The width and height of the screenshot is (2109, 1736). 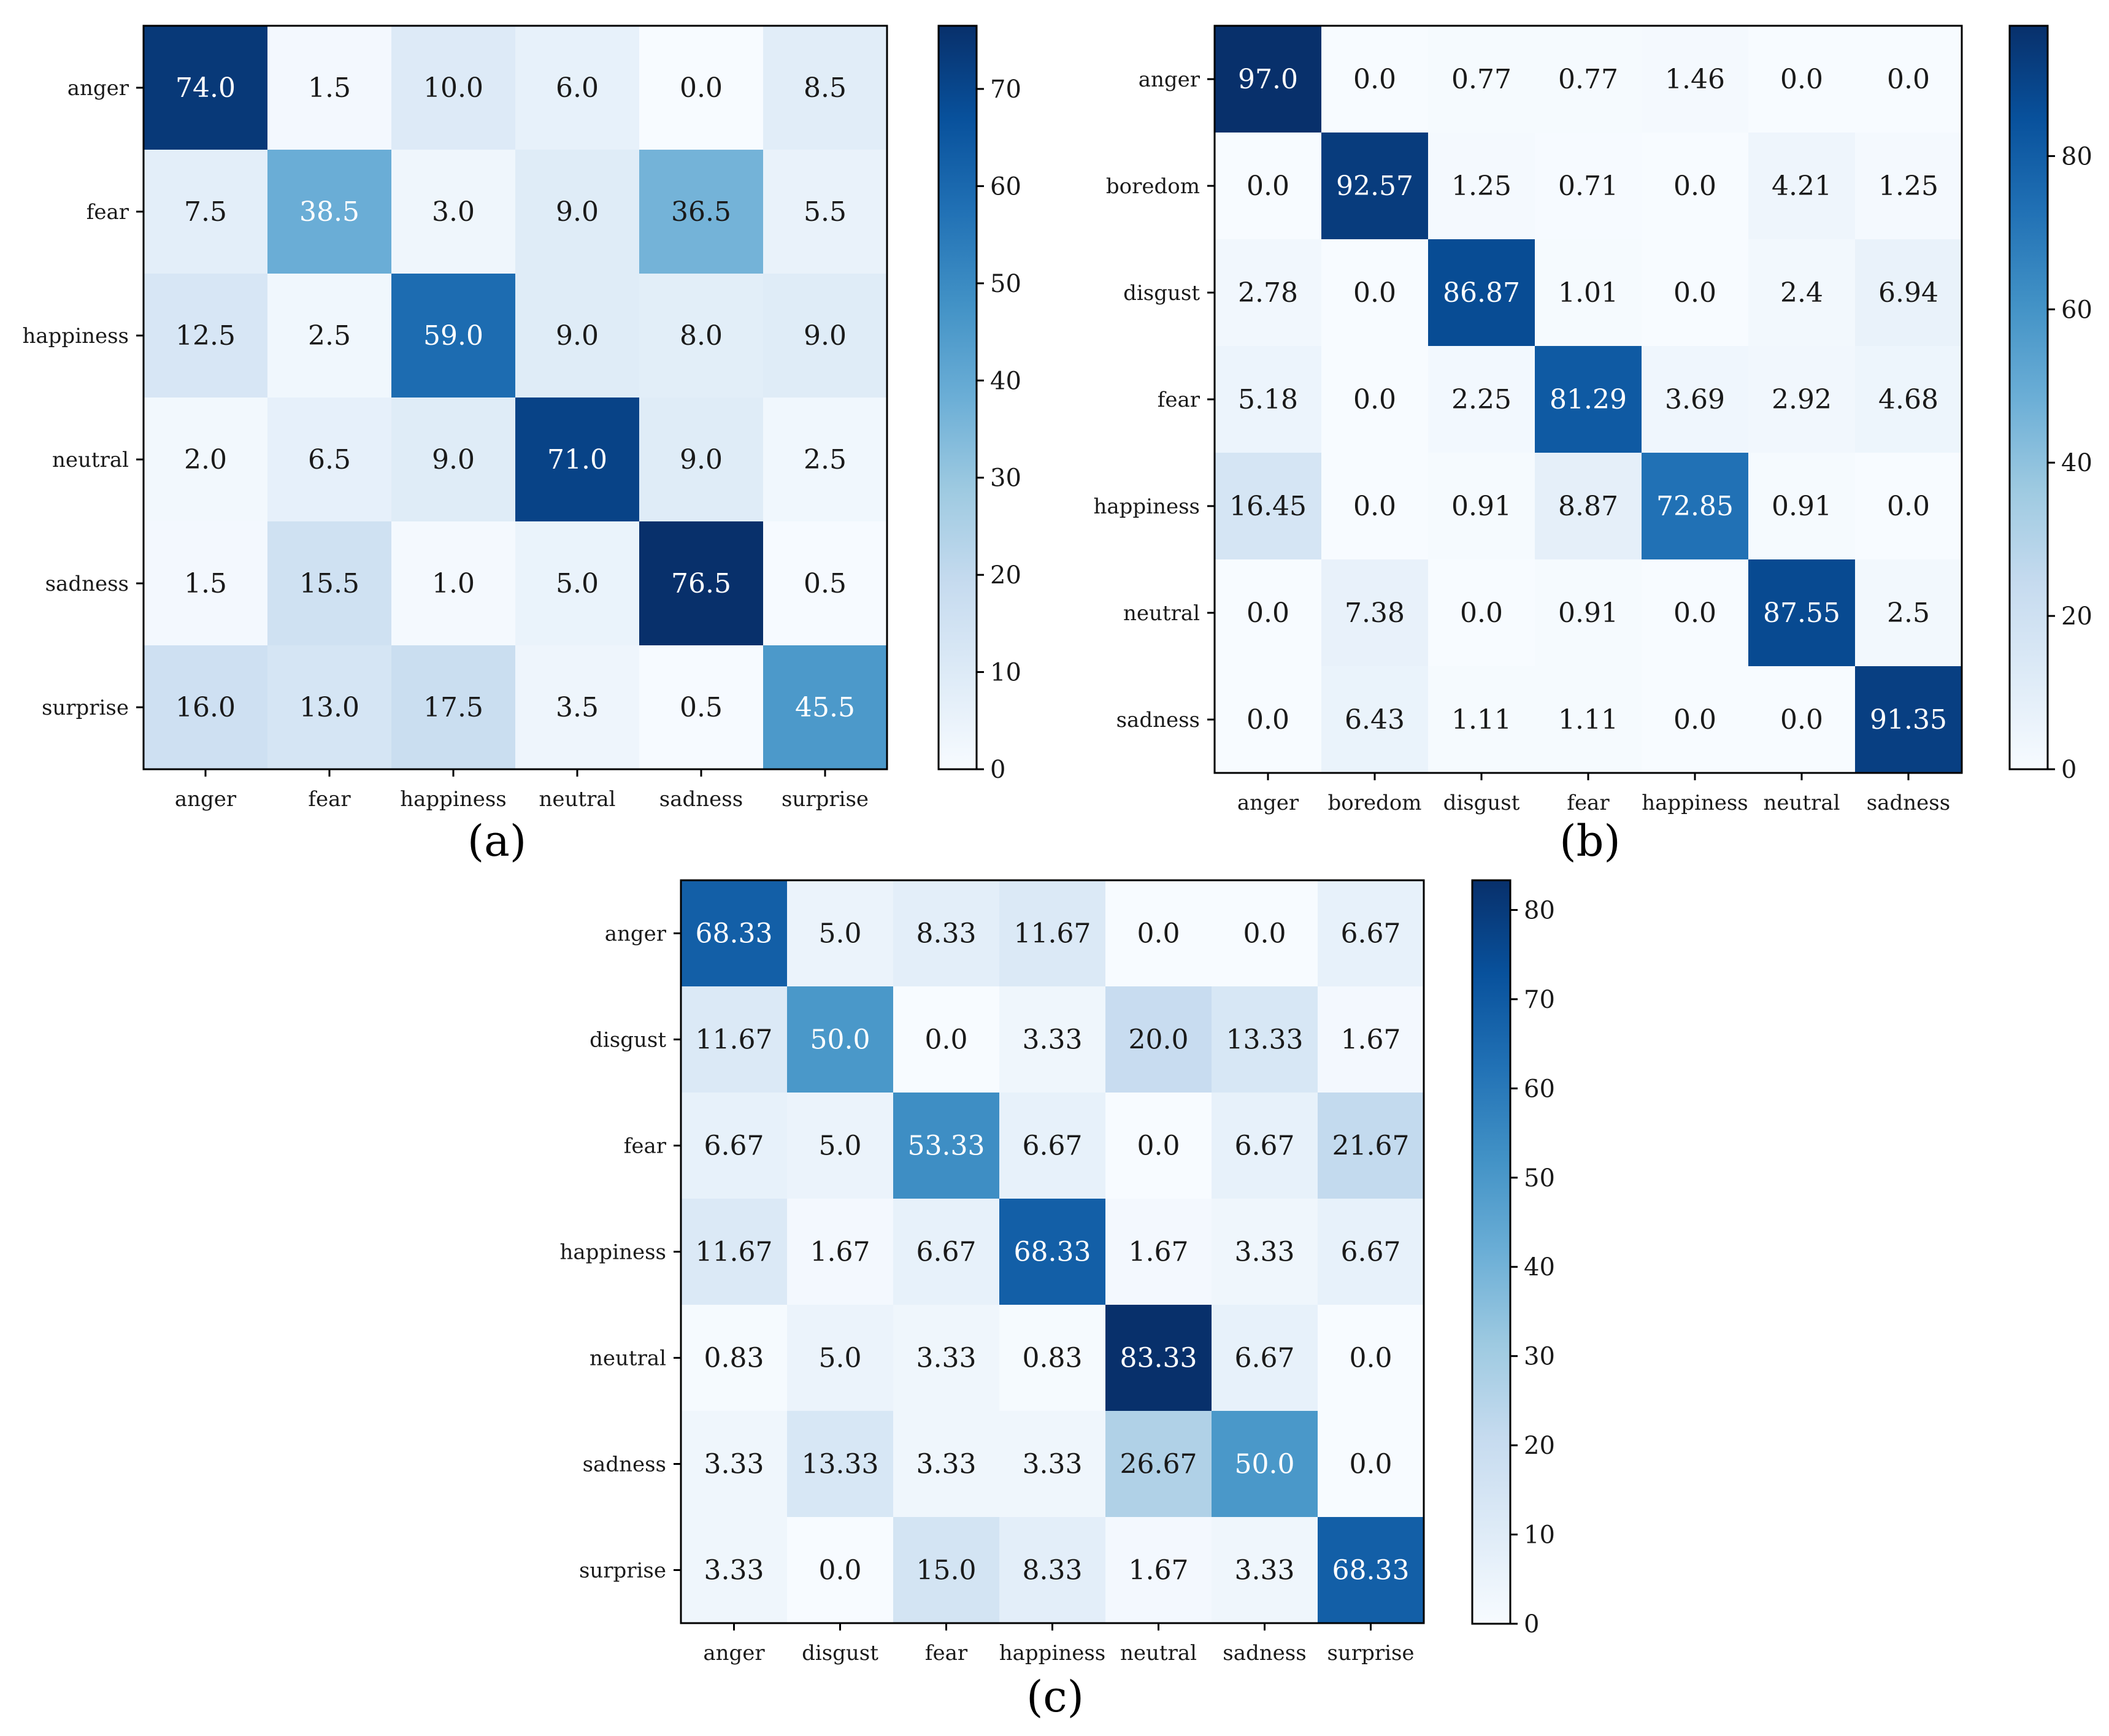 What do you see at coordinates (1371, 1146) in the screenshot?
I see `cell-value-label: 21.67` at bounding box center [1371, 1146].